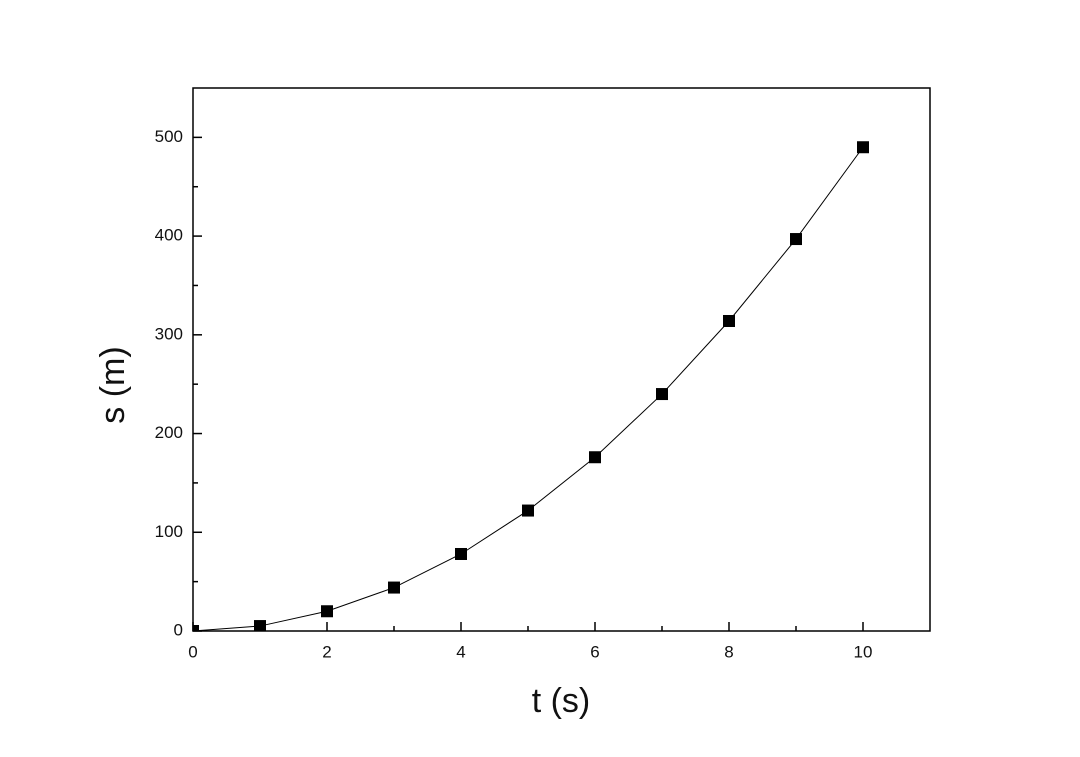 The image size is (1080, 757). I want to click on x-axis-label: t (s), so click(561, 701).